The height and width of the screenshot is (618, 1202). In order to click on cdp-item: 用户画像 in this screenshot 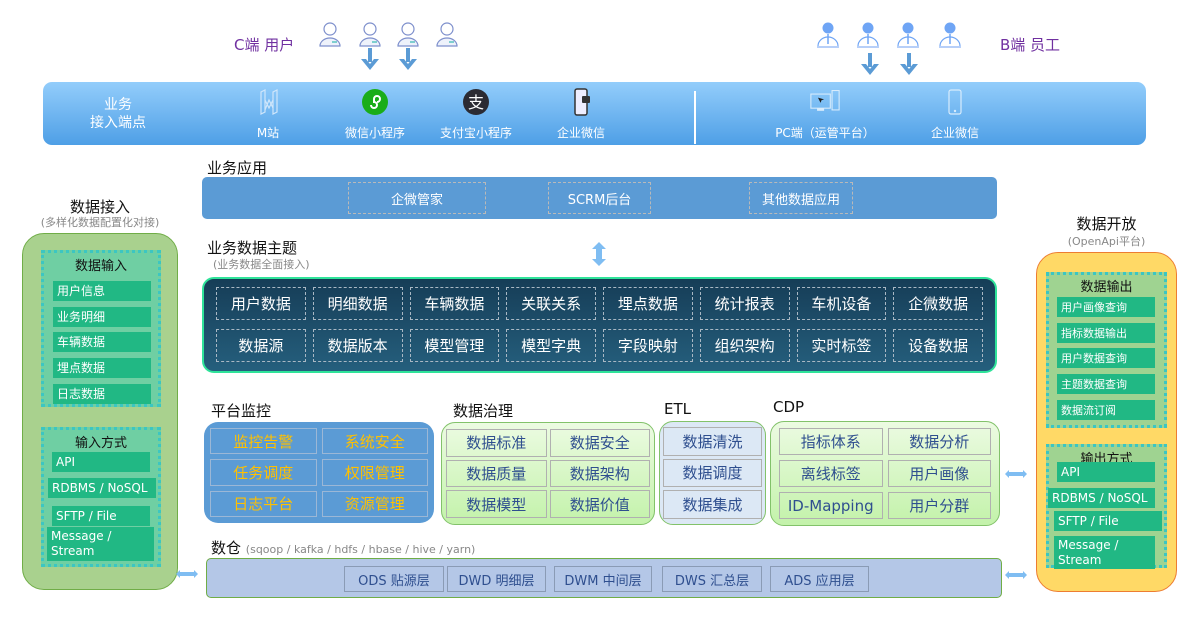, I will do `click(939, 473)`.